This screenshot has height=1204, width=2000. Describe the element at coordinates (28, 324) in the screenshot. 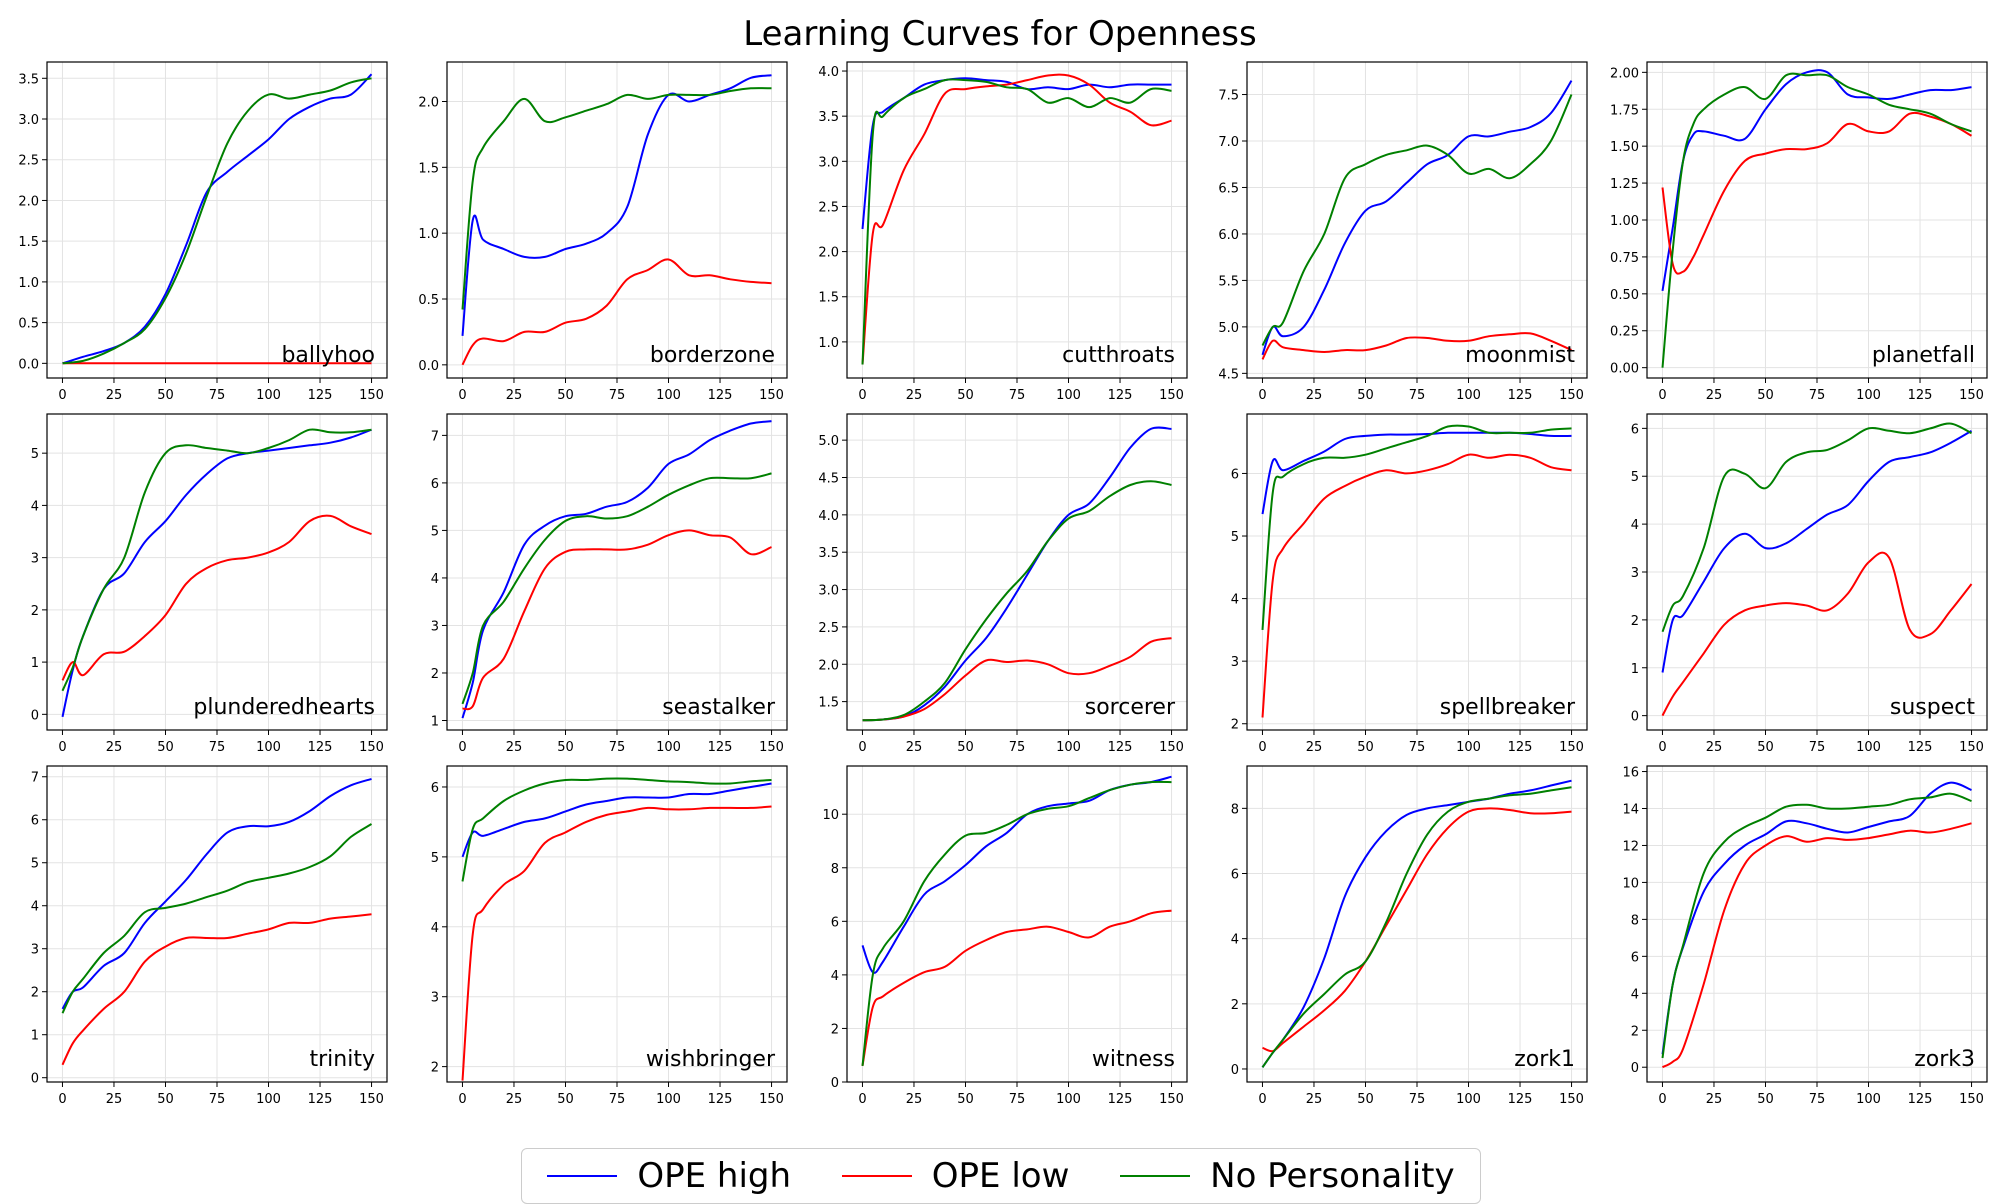

I see `y-tick-label: 0.5` at that location.